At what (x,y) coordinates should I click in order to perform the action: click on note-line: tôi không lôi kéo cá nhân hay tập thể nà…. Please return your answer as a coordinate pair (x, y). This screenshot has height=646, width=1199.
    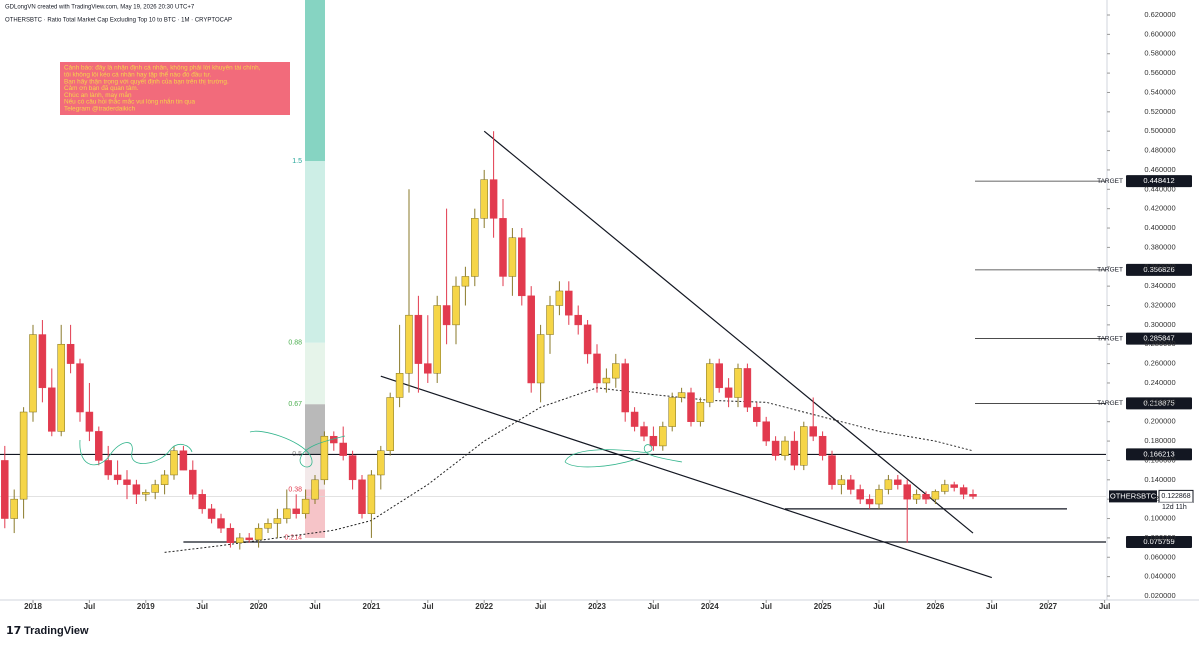
    Looking at the image, I should click on (138, 73).